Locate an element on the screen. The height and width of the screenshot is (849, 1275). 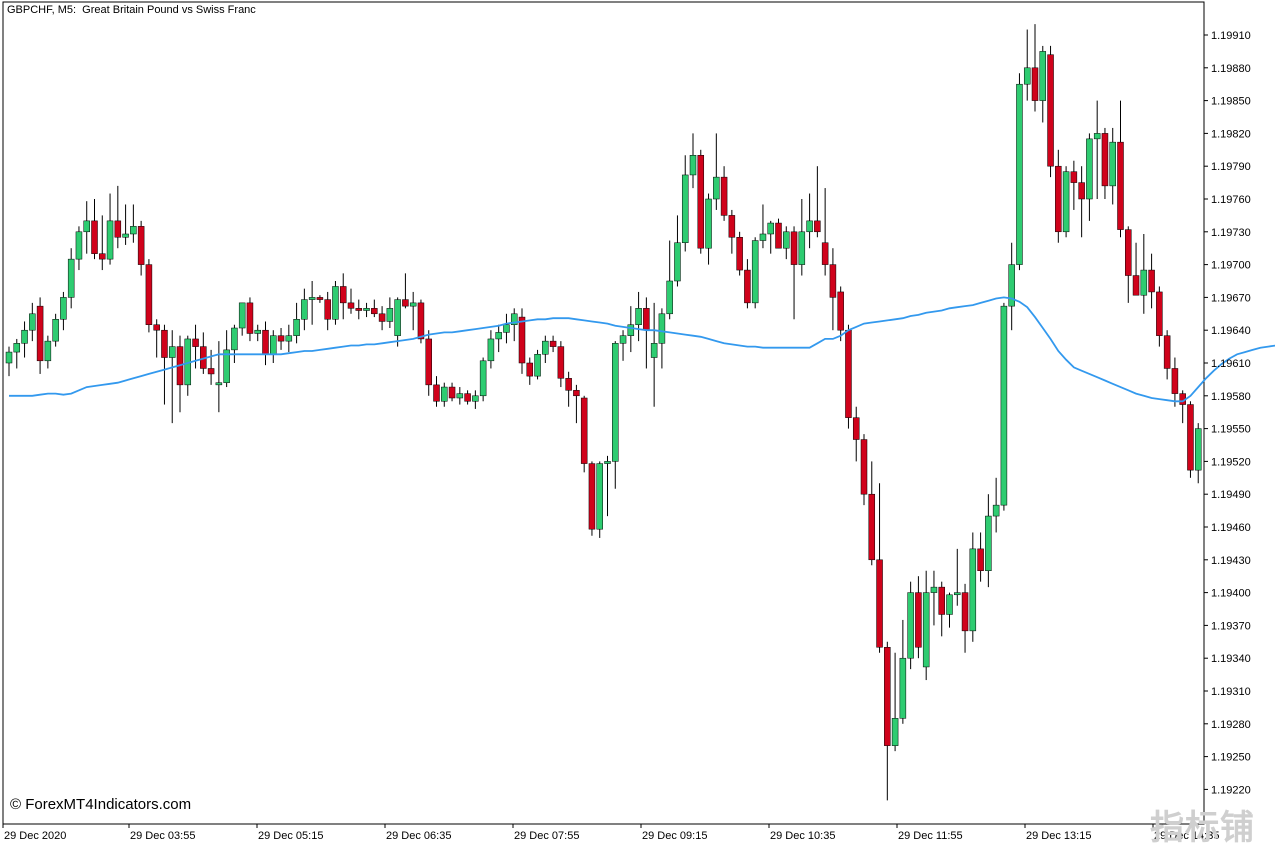
y-tick-label: 1.19250 is located at coordinates (1231, 758).